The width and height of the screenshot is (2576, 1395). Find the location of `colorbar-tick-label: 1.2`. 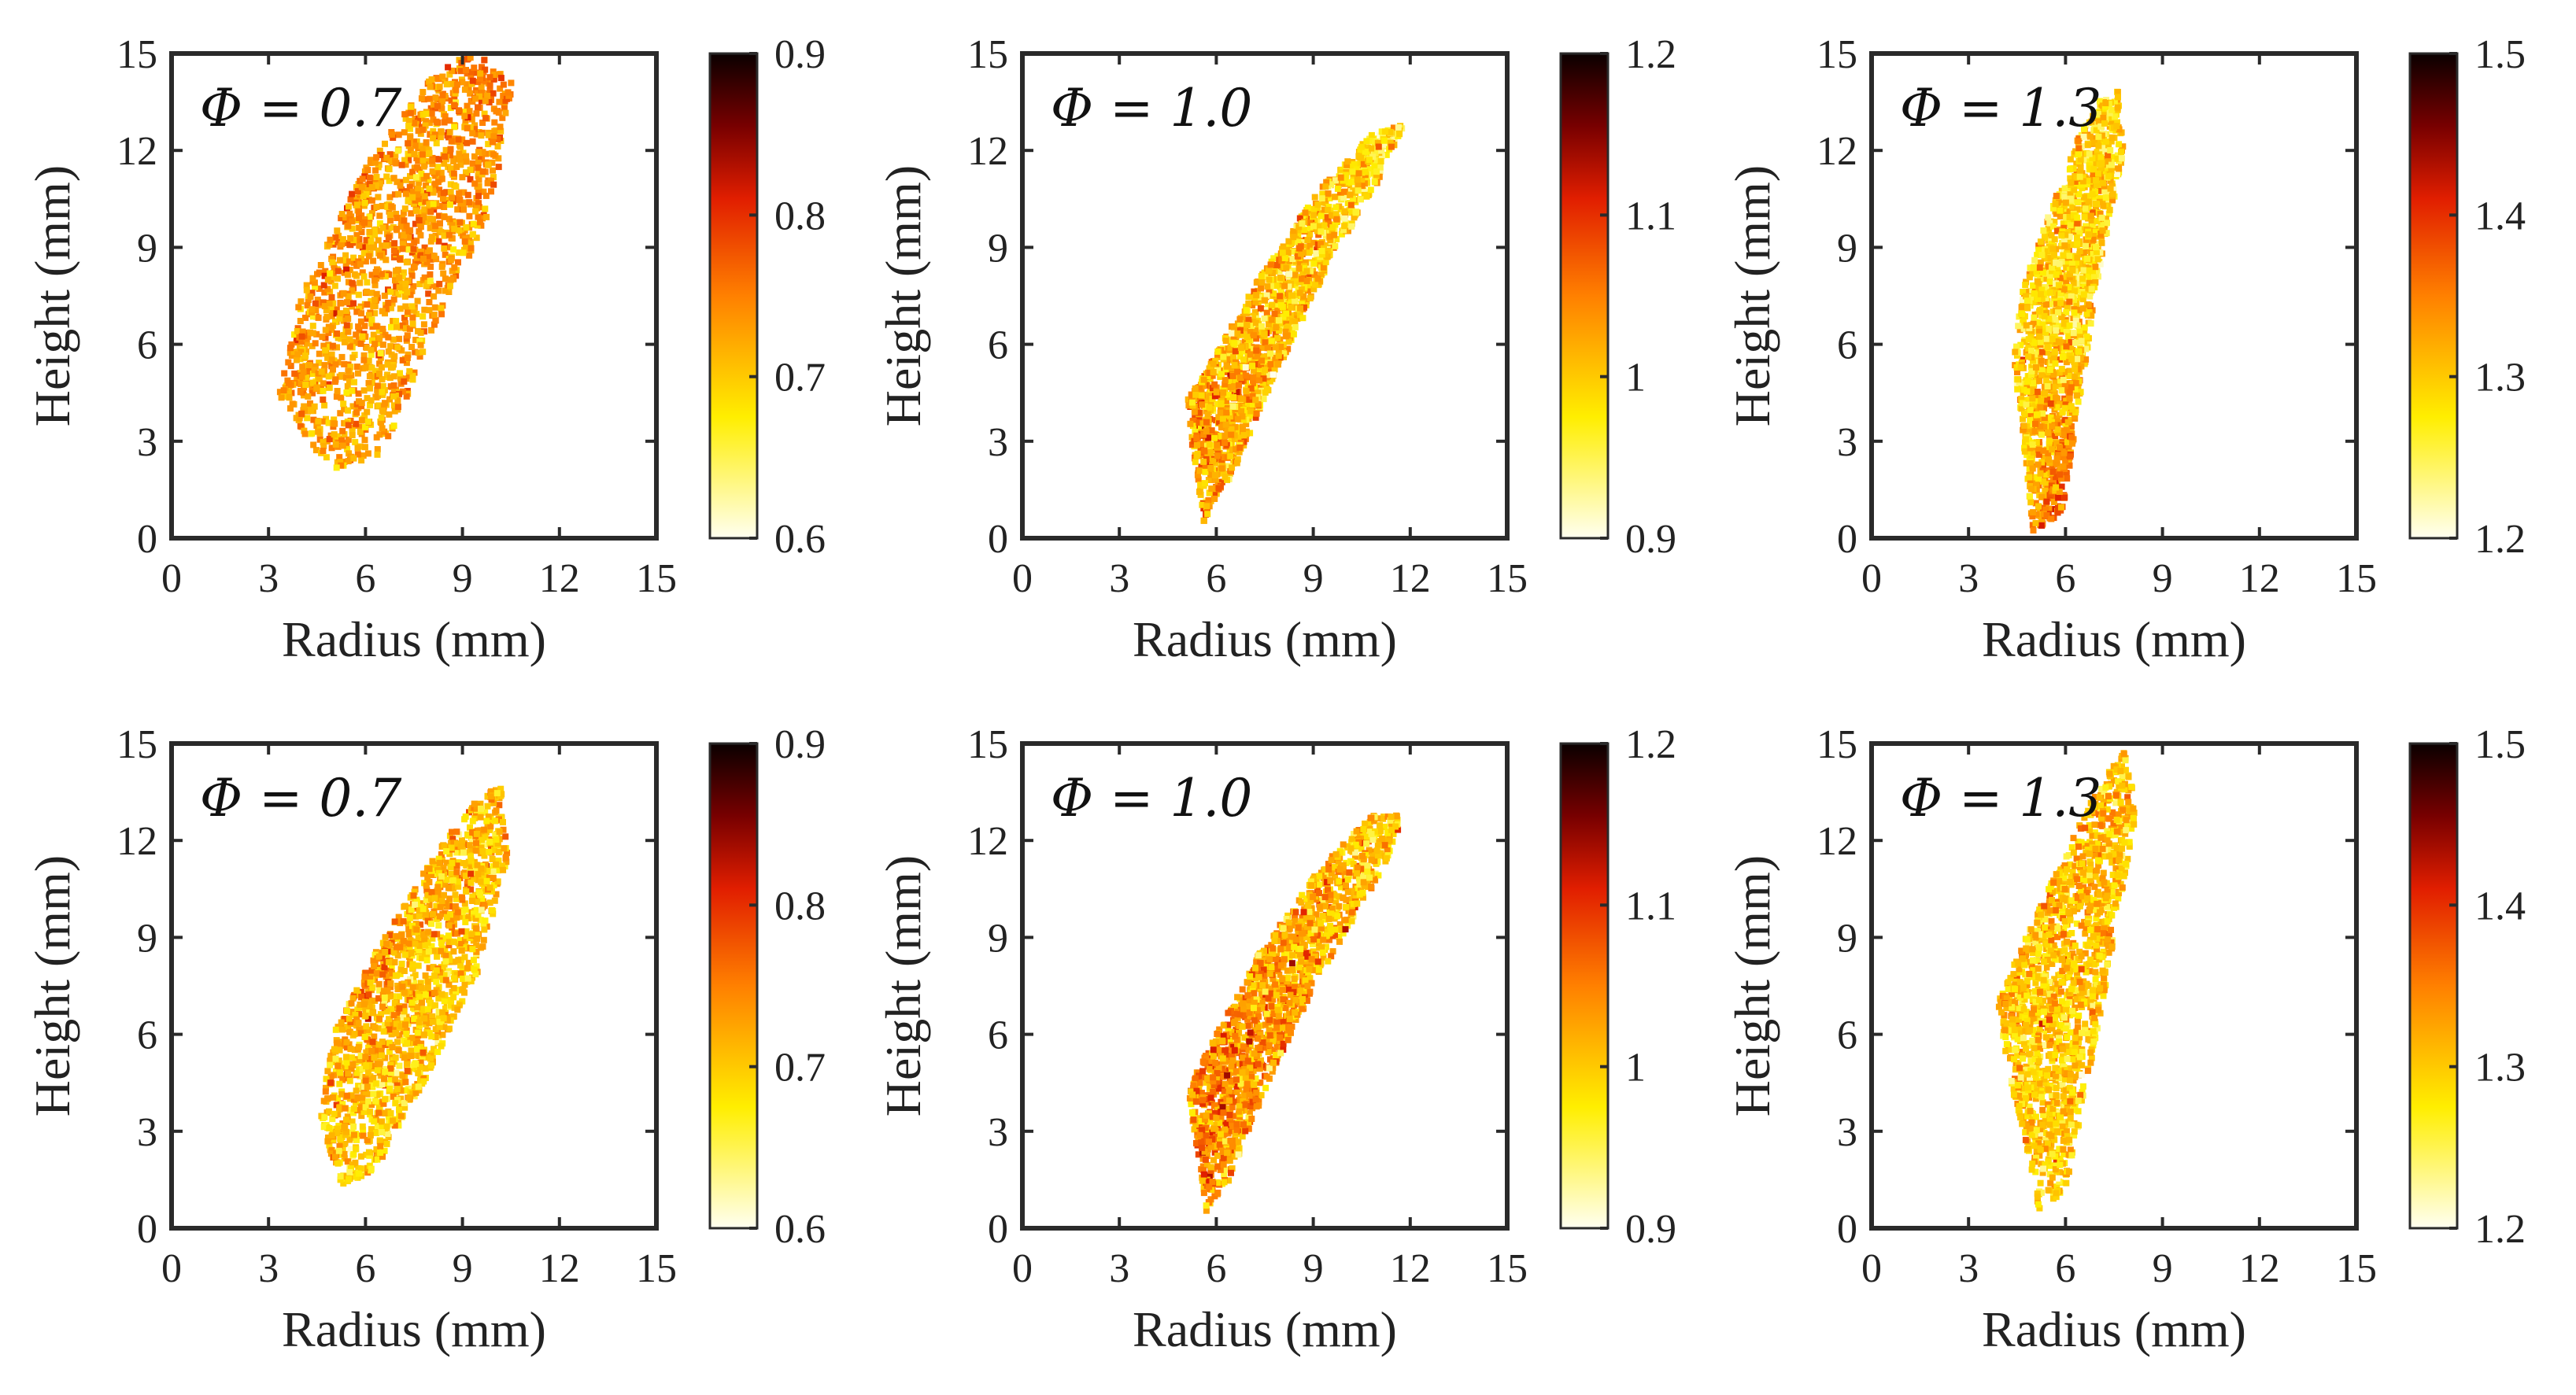

colorbar-tick-label: 1.2 is located at coordinates (1650, 54).